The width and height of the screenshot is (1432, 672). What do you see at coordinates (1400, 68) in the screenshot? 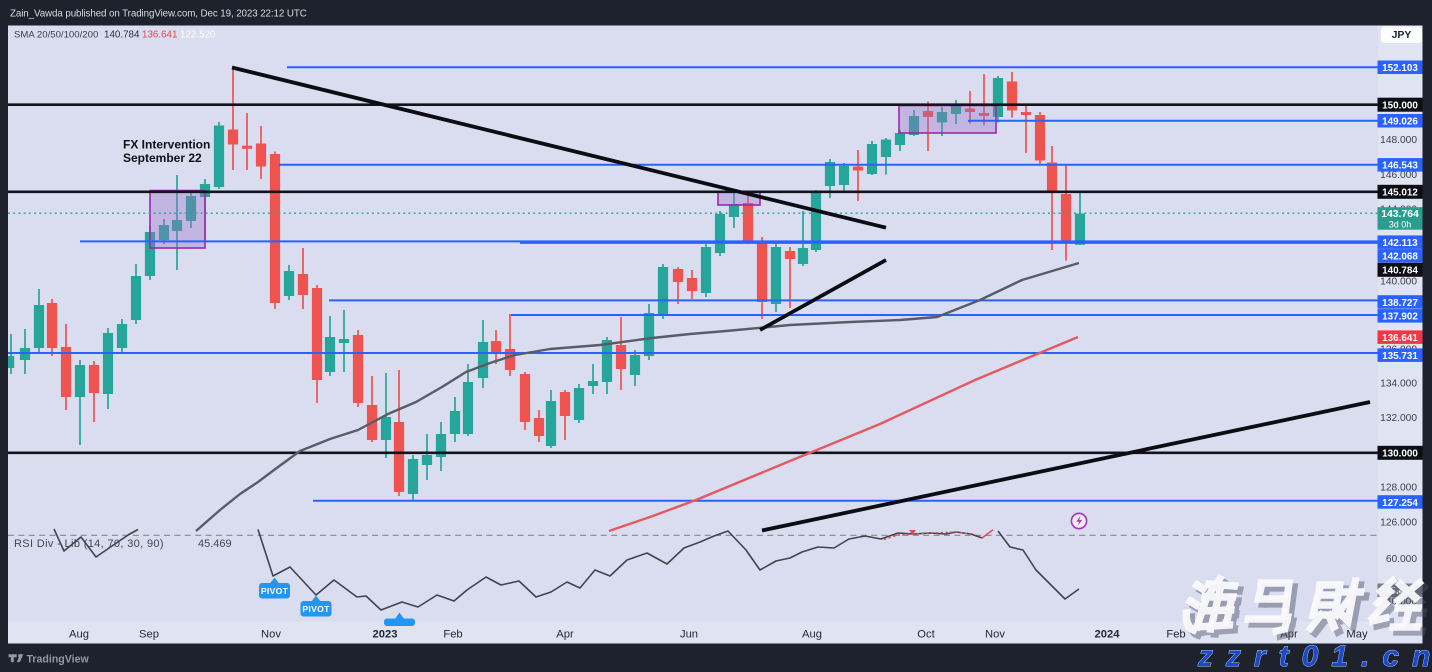
I see `svg-text: 152.103` at bounding box center [1400, 68].